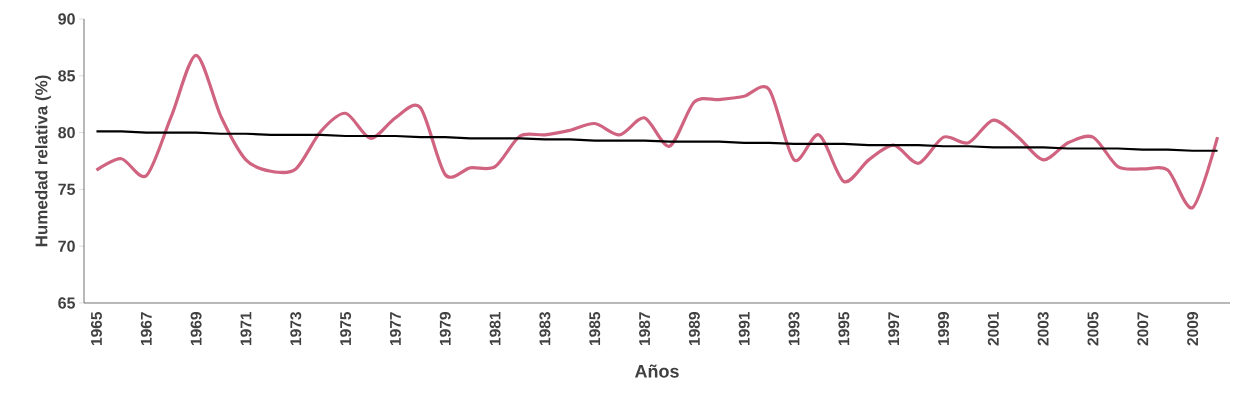 The image size is (1233, 419). Describe the element at coordinates (66, 246) in the screenshot. I see `y-tick-label: 70` at that location.